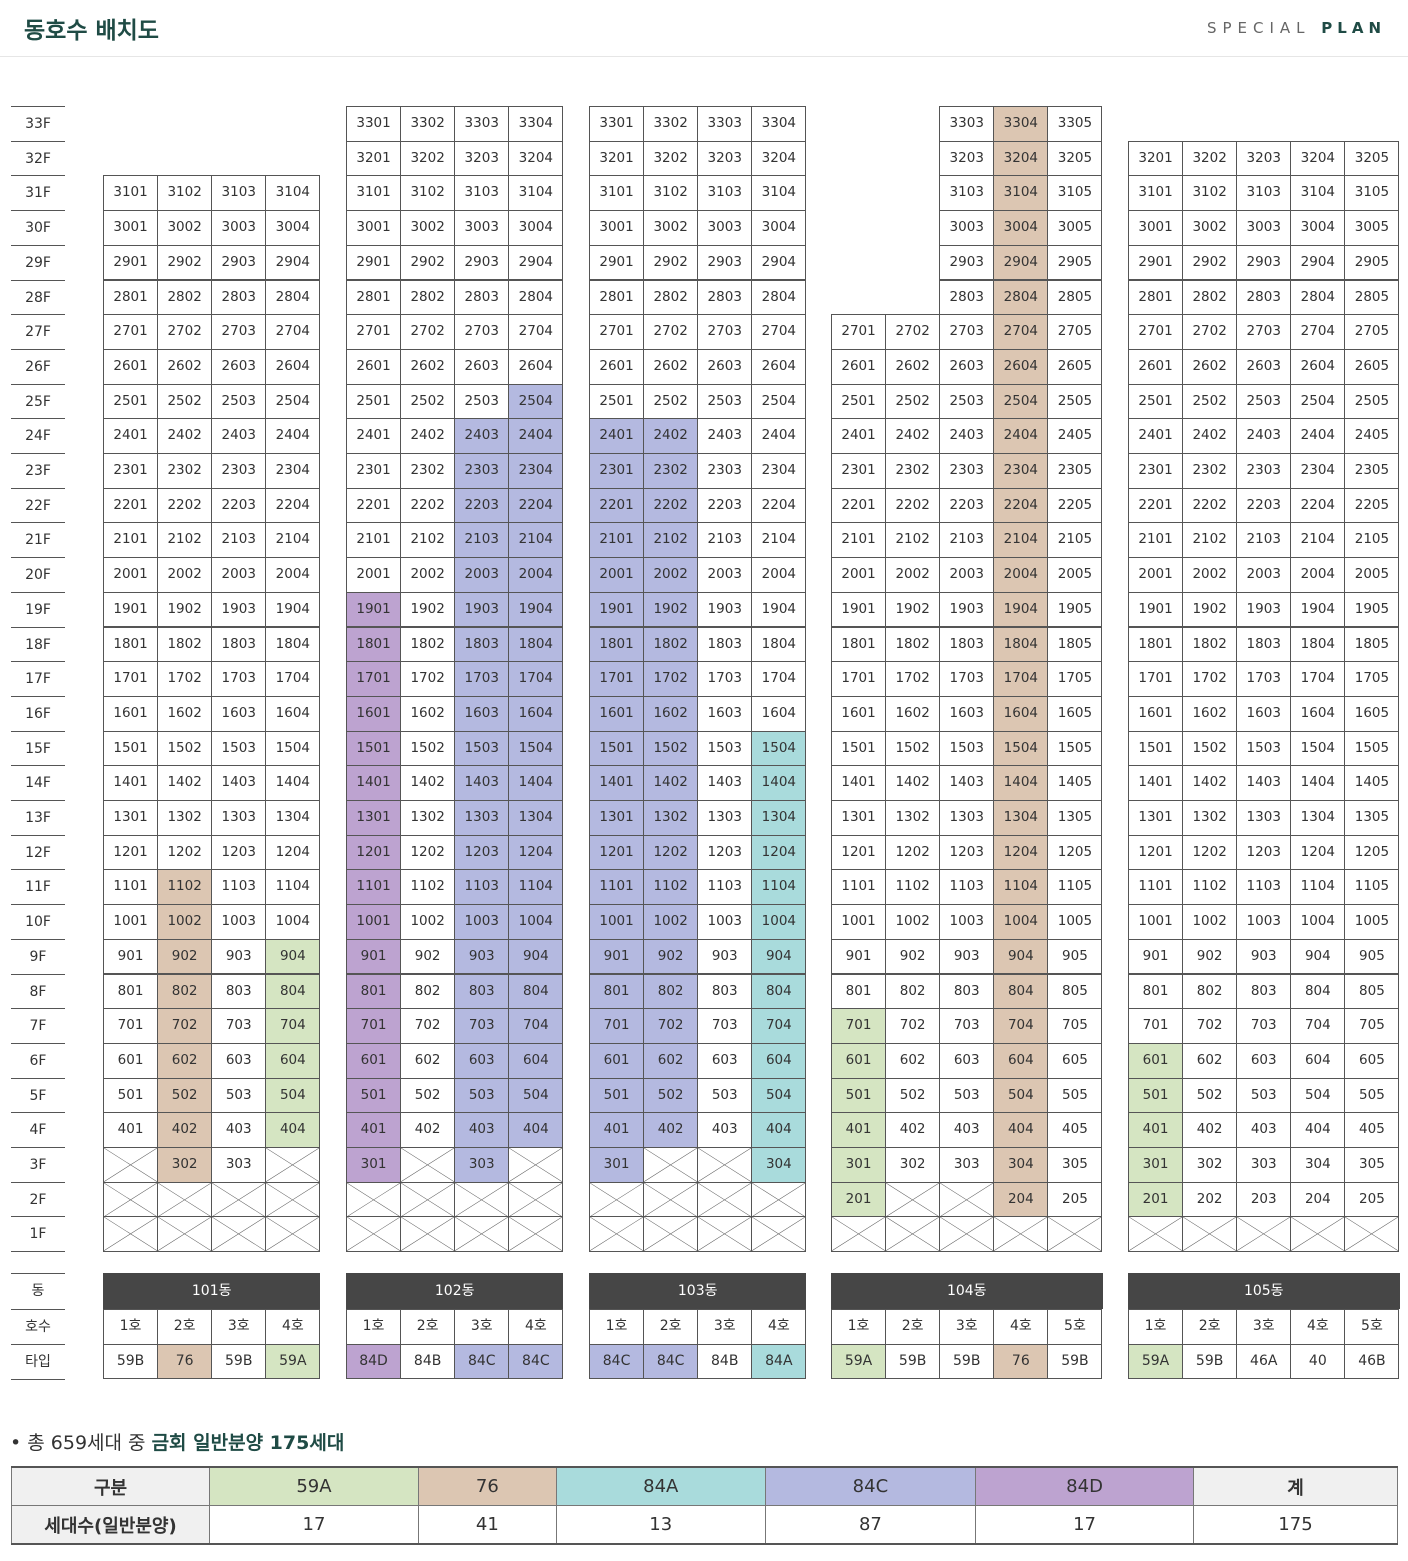  Describe the element at coordinates (779, 713) in the screenshot. I see `unit-cell: 1604` at that location.